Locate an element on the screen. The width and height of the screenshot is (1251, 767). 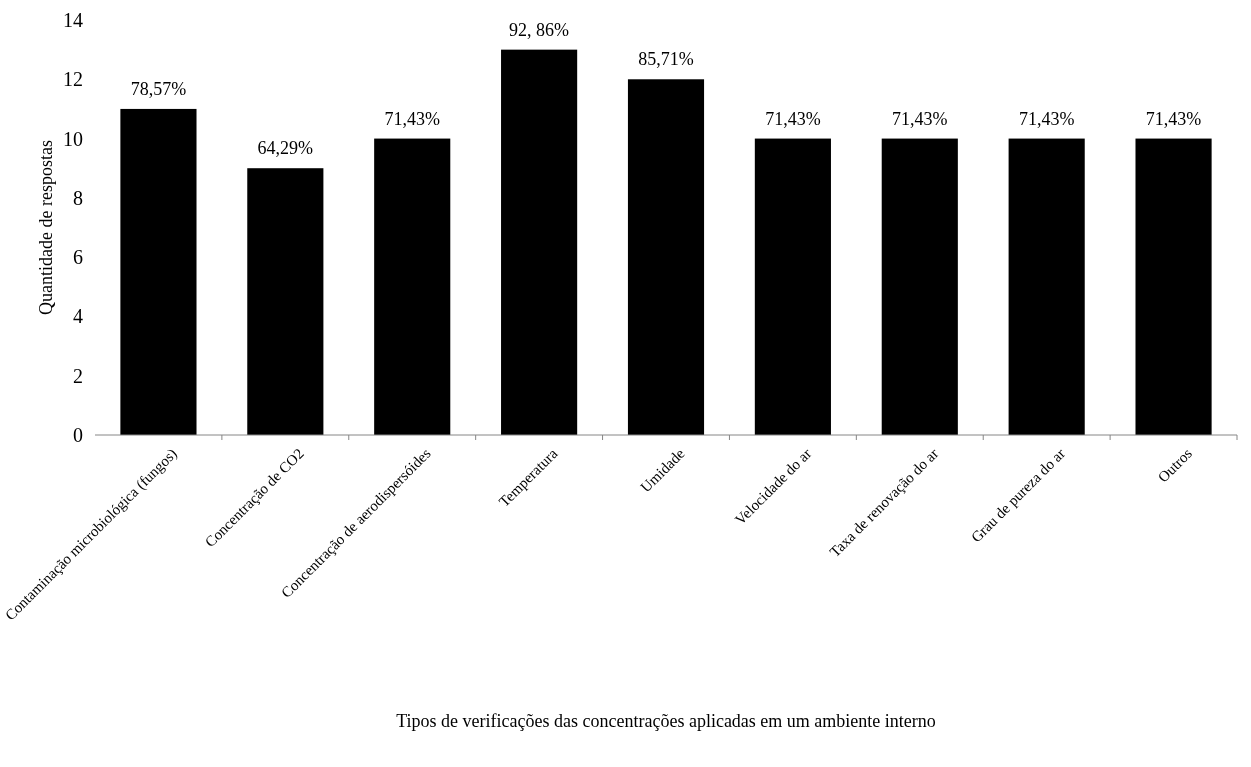
y-tick-label: 12 is located at coordinates (73, 79).